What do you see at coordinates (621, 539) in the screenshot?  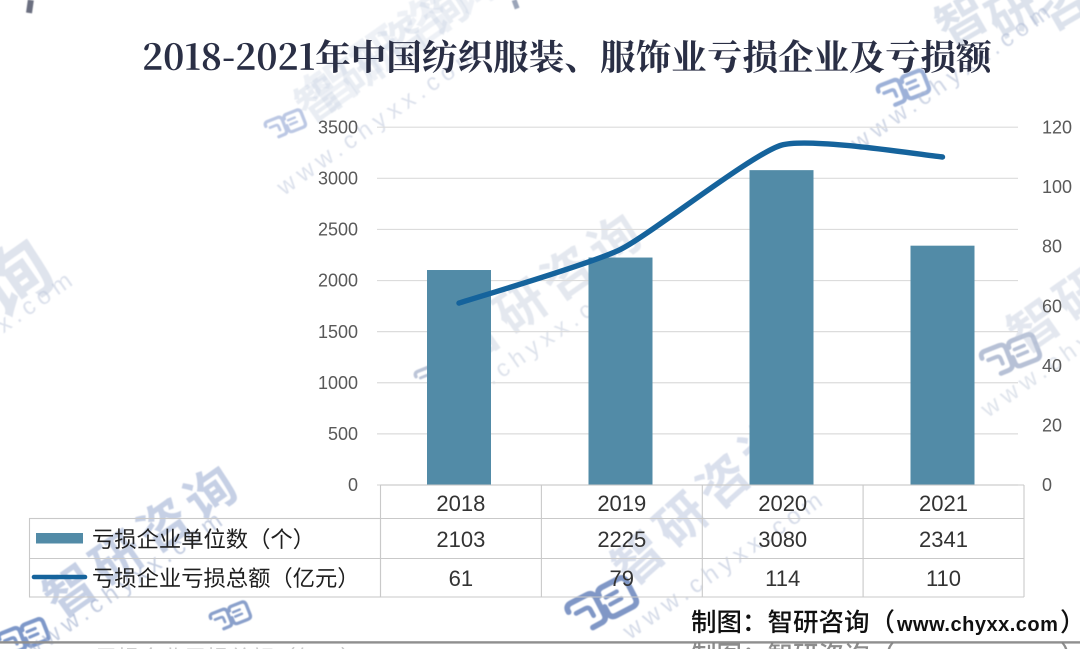 I see `svg-text: 2225` at bounding box center [621, 539].